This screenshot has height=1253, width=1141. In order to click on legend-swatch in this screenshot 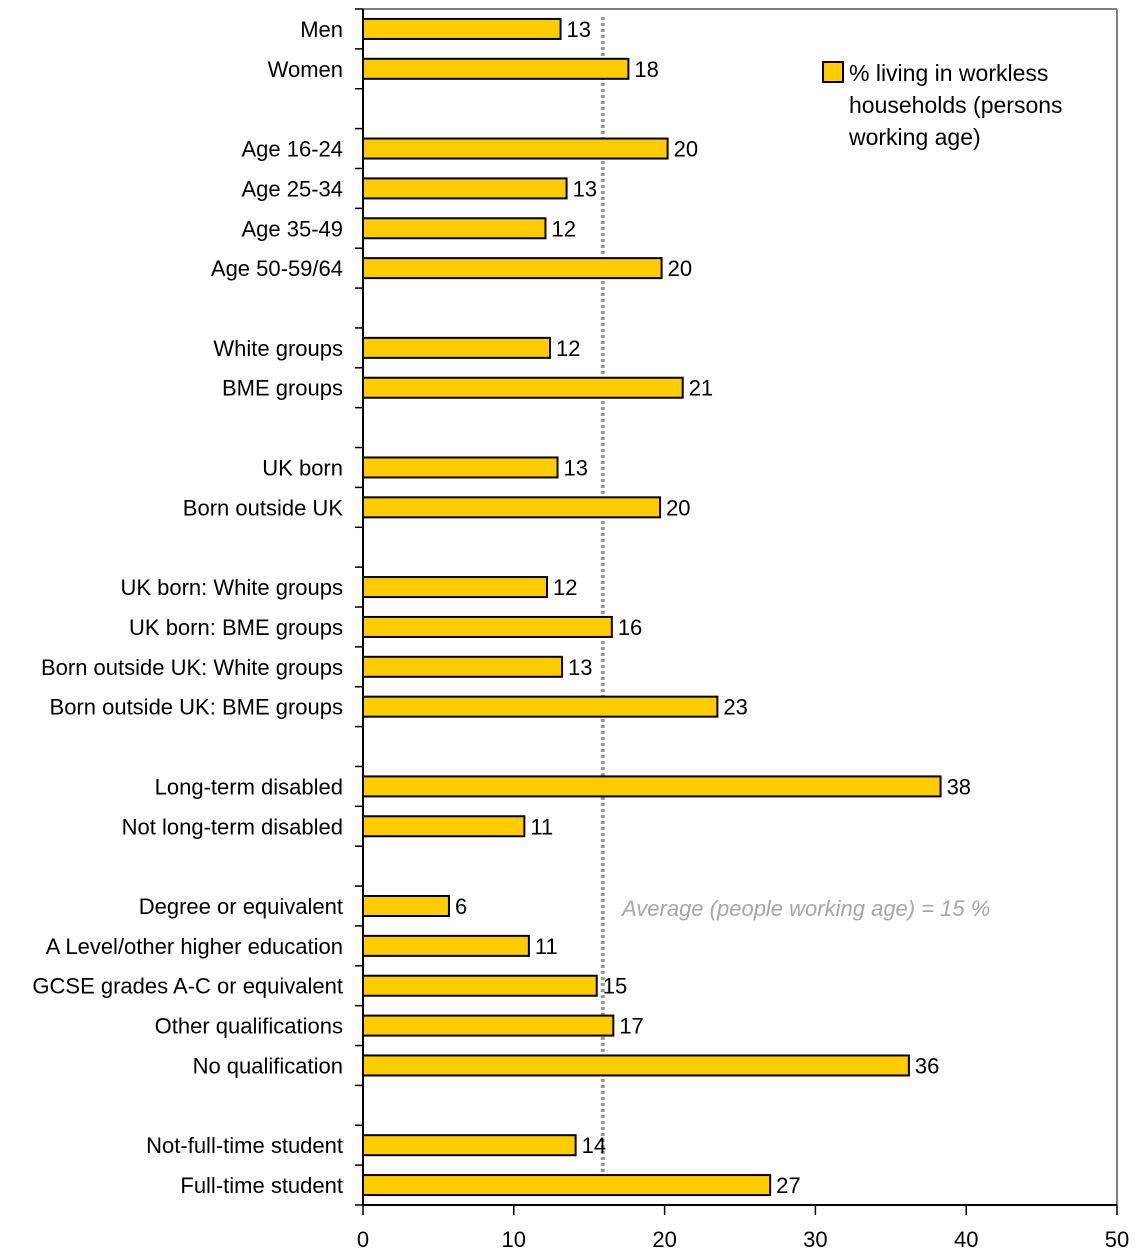, I will do `click(833, 72)`.